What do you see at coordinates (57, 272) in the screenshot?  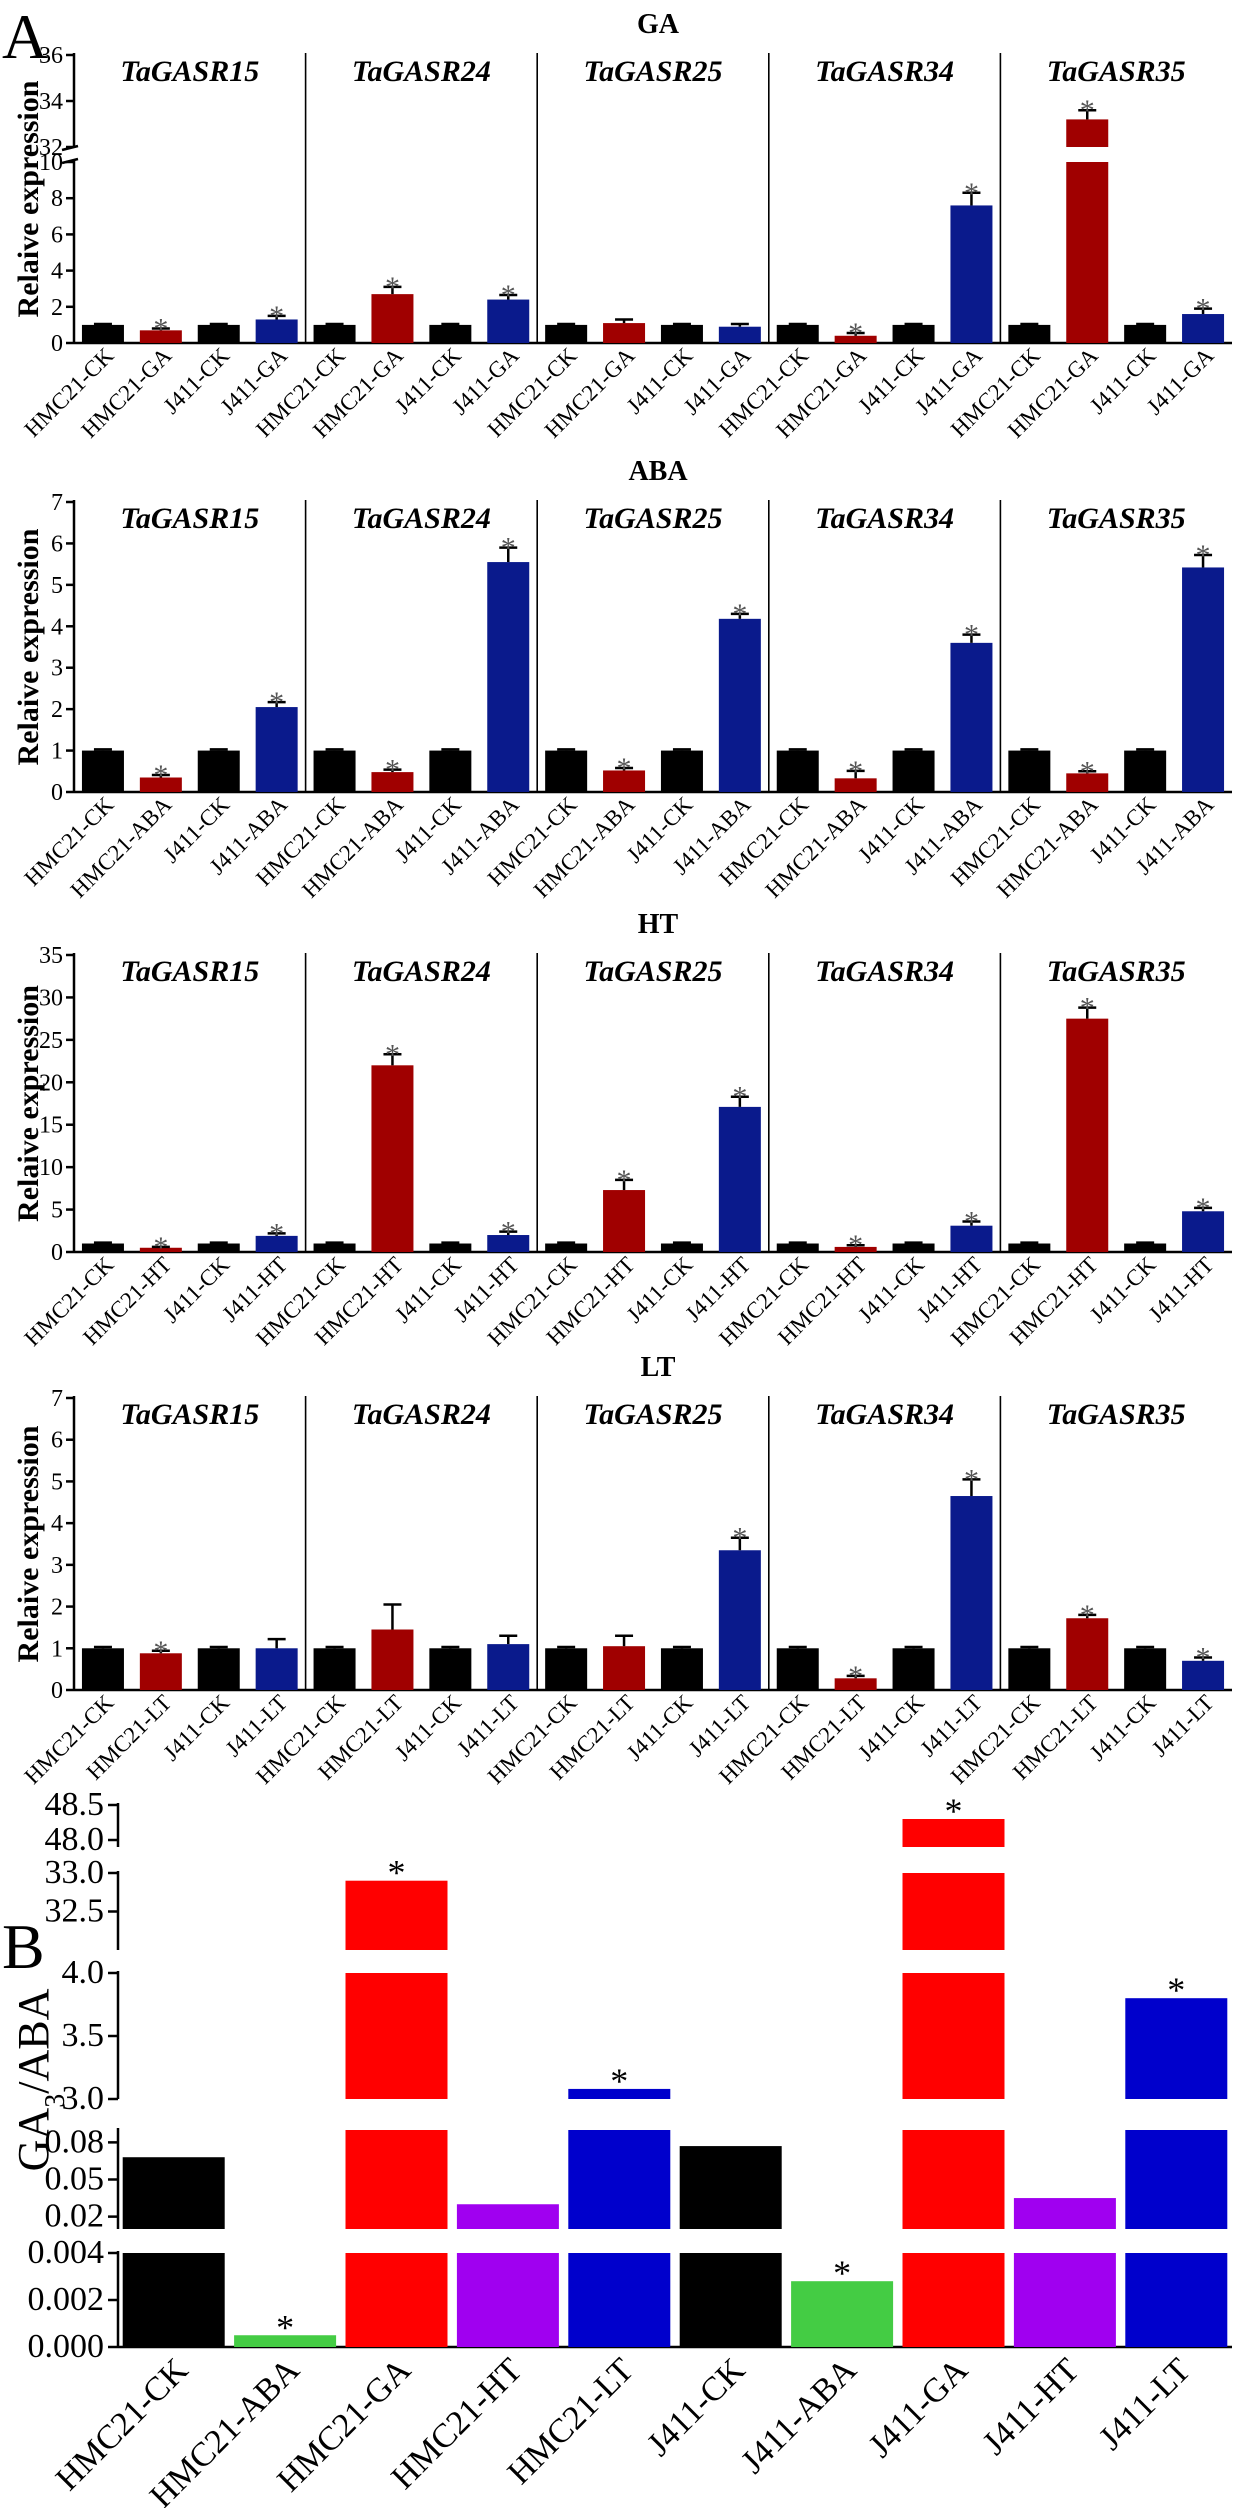 I see `y-tick-label: 4` at bounding box center [57, 272].